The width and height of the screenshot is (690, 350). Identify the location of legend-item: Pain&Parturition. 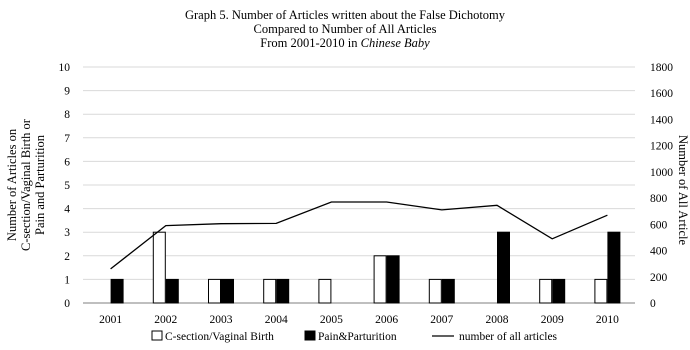
(350, 336).